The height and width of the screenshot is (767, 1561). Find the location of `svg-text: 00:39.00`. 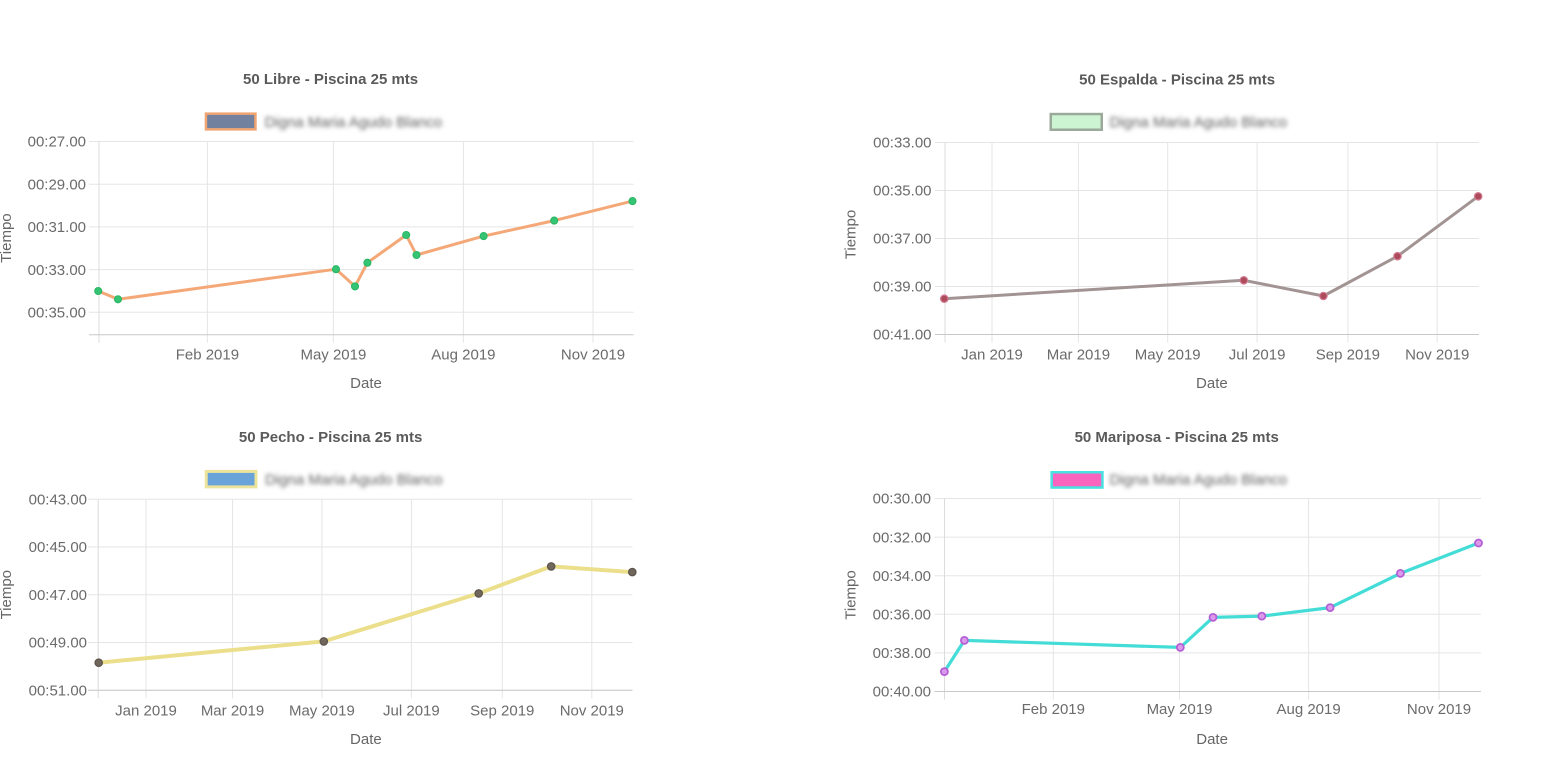

svg-text: 00:39.00 is located at coordinates (902, 287).